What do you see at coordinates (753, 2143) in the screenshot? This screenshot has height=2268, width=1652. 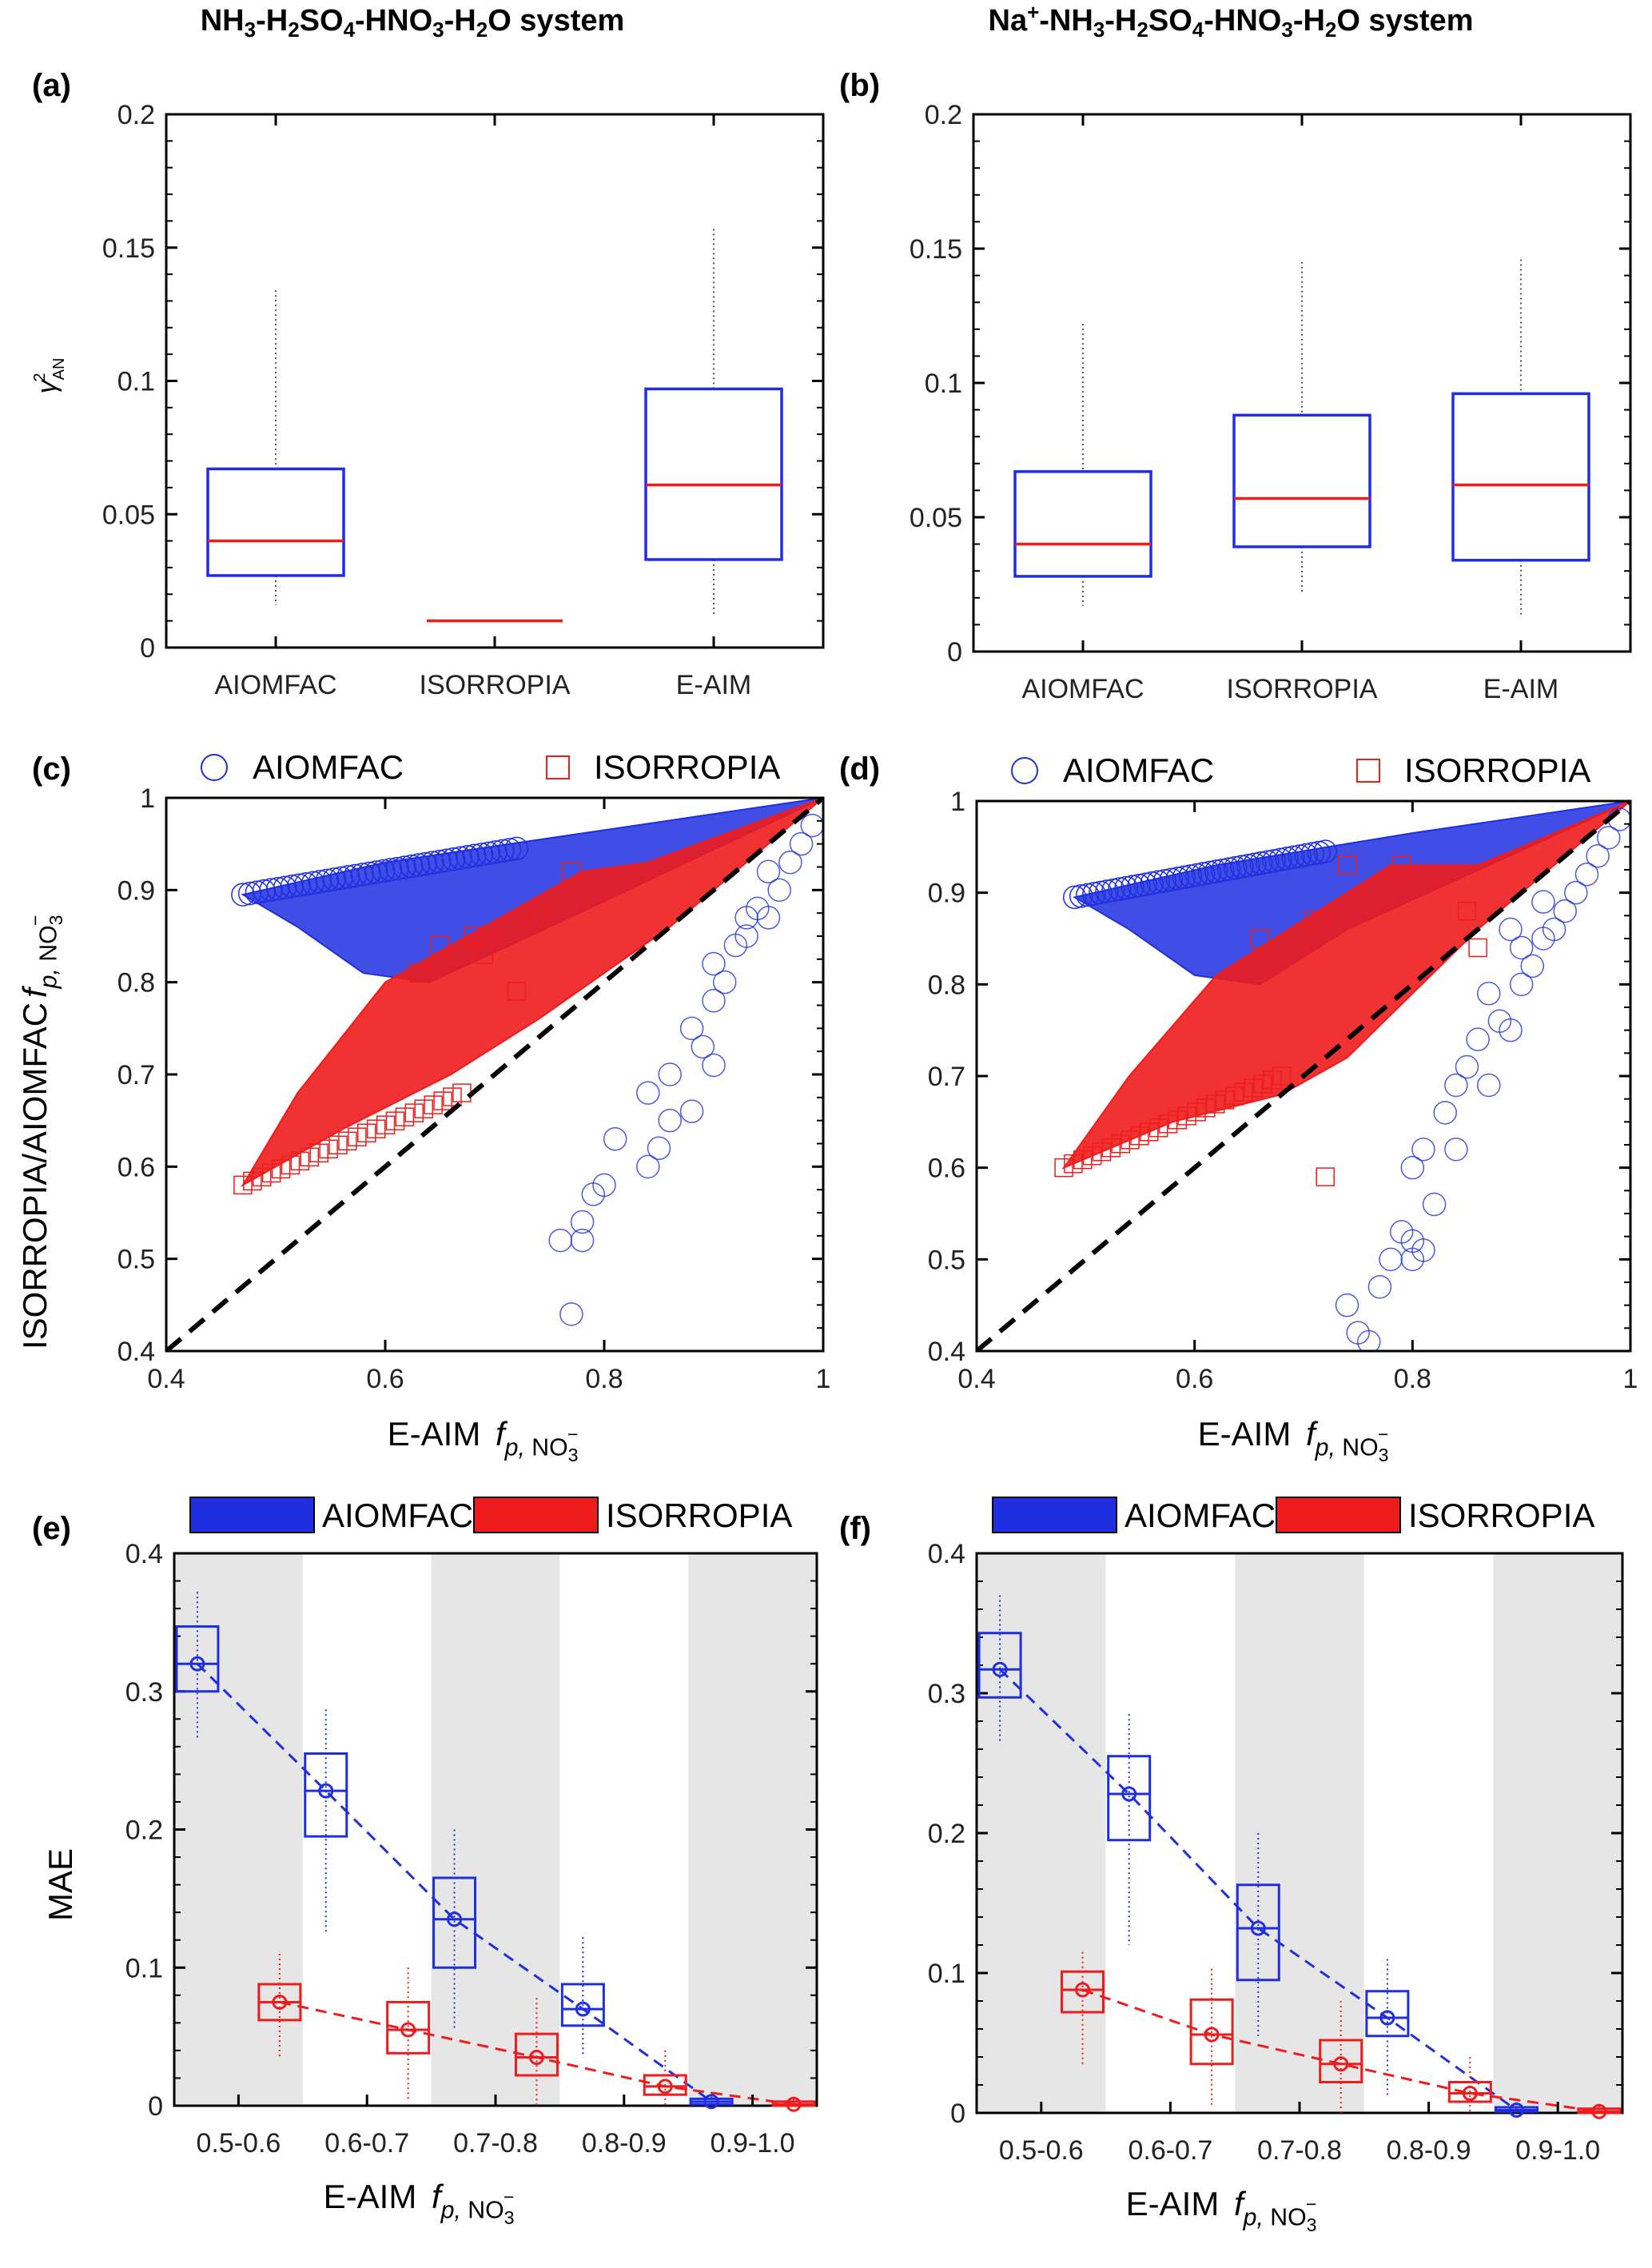 I see `category-label: 0.9-1.0` at bounding box center [753, 2143].